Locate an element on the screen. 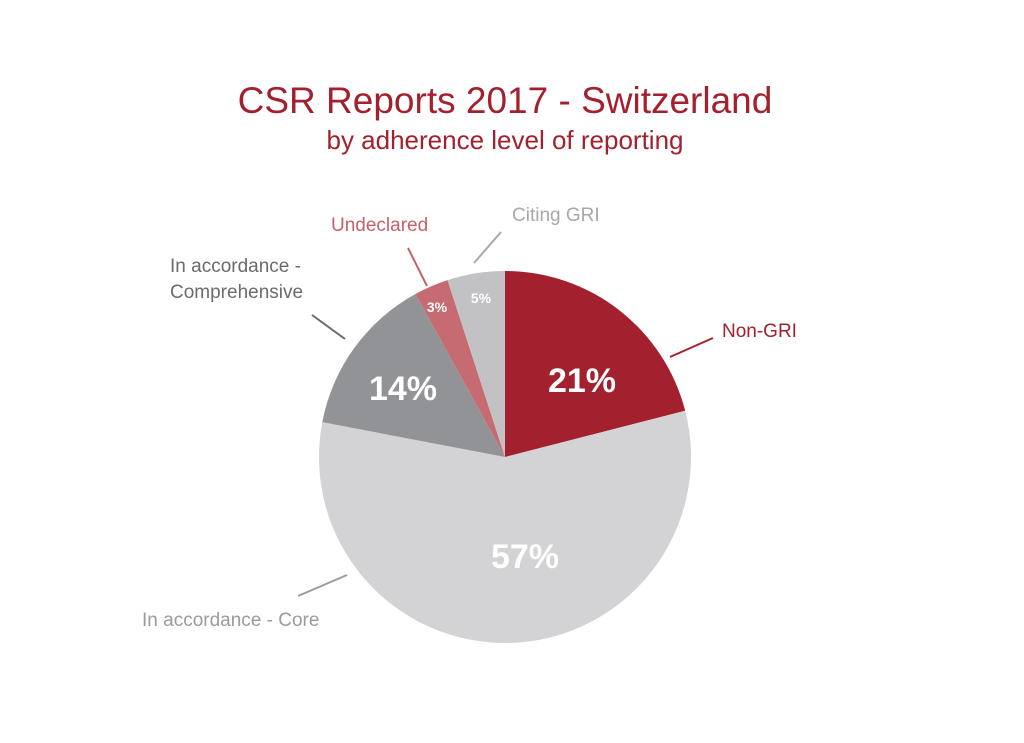  leader-line-comprehensive is located at coordinates (328, 327).